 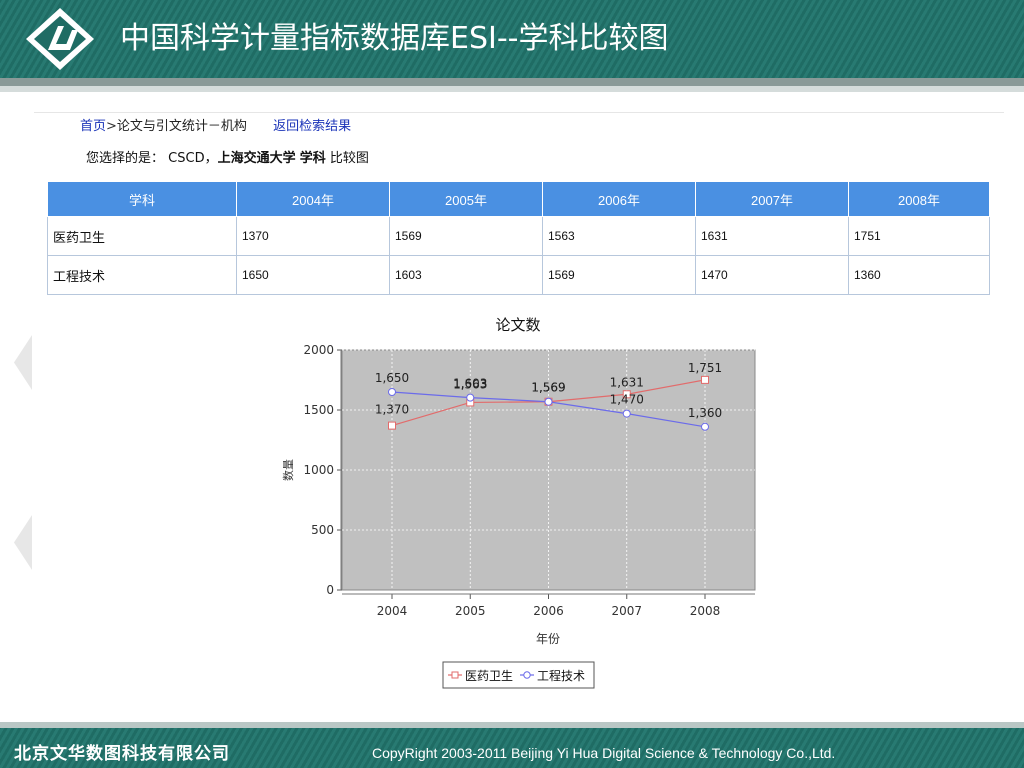 What do you see at coordinates (561, 675) in the screenshot?
I see `legend-label-series-2: 工程技术` at bounding box center [561, 675].